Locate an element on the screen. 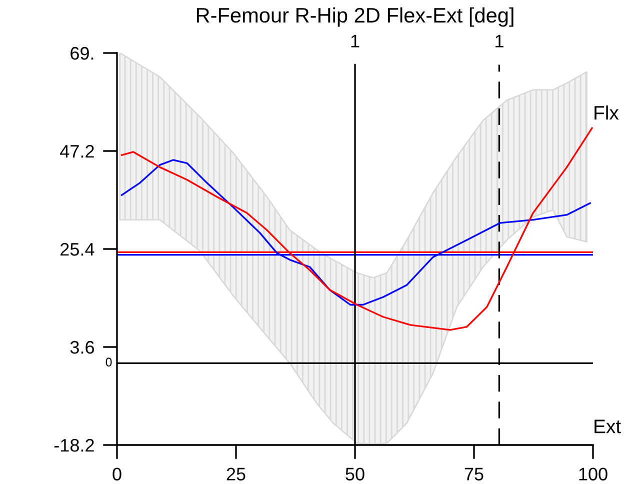 Image resolution: width=630 pixels, height=484 pixels. y-tick-label: 47.2 is located at coordinates (77, 151).